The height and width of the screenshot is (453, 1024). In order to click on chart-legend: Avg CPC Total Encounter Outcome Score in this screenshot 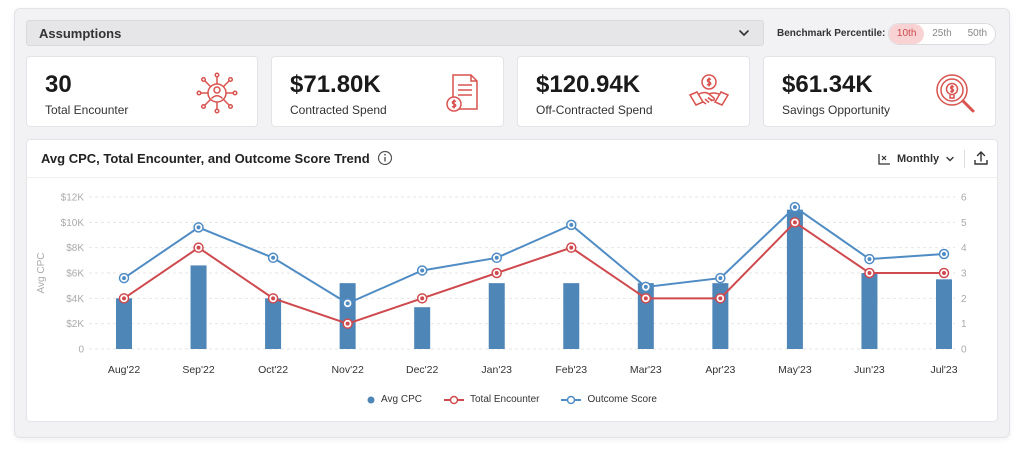, I will do `click(512, 399)`.